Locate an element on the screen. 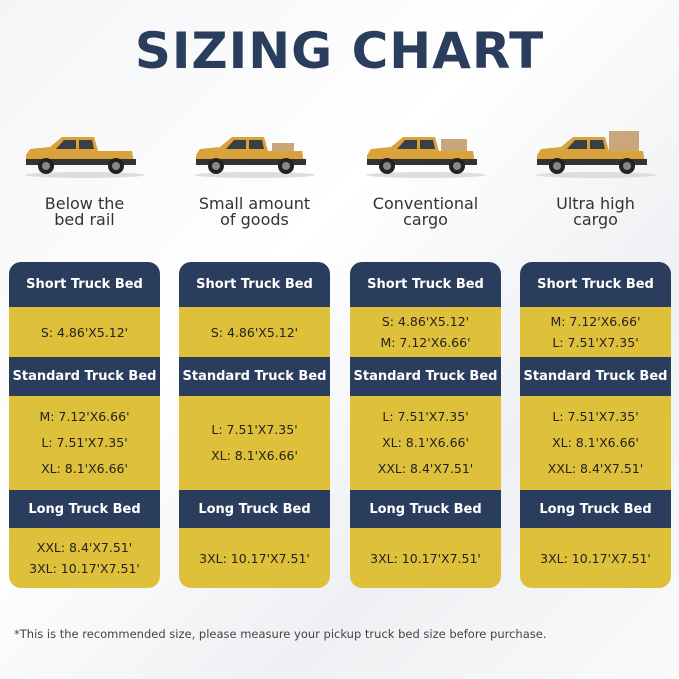 This screenshot has width=679, height=679. size-list: S: 4.86'X5.12' M: 7.12'X6.66' is located at coordinates (425, 332).